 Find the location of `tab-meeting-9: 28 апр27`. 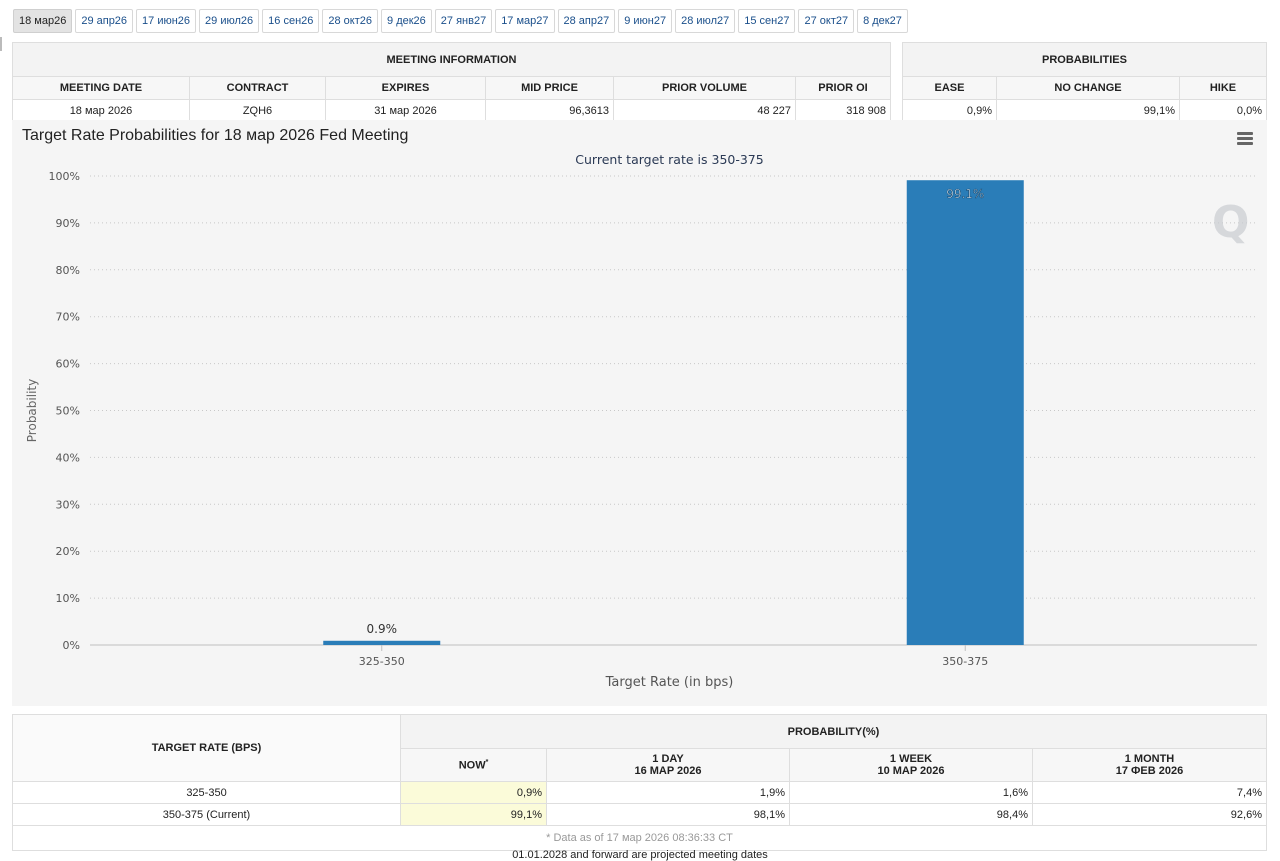

tab-meeting-9: 28 апр27 is located at coordinates (586, 21).